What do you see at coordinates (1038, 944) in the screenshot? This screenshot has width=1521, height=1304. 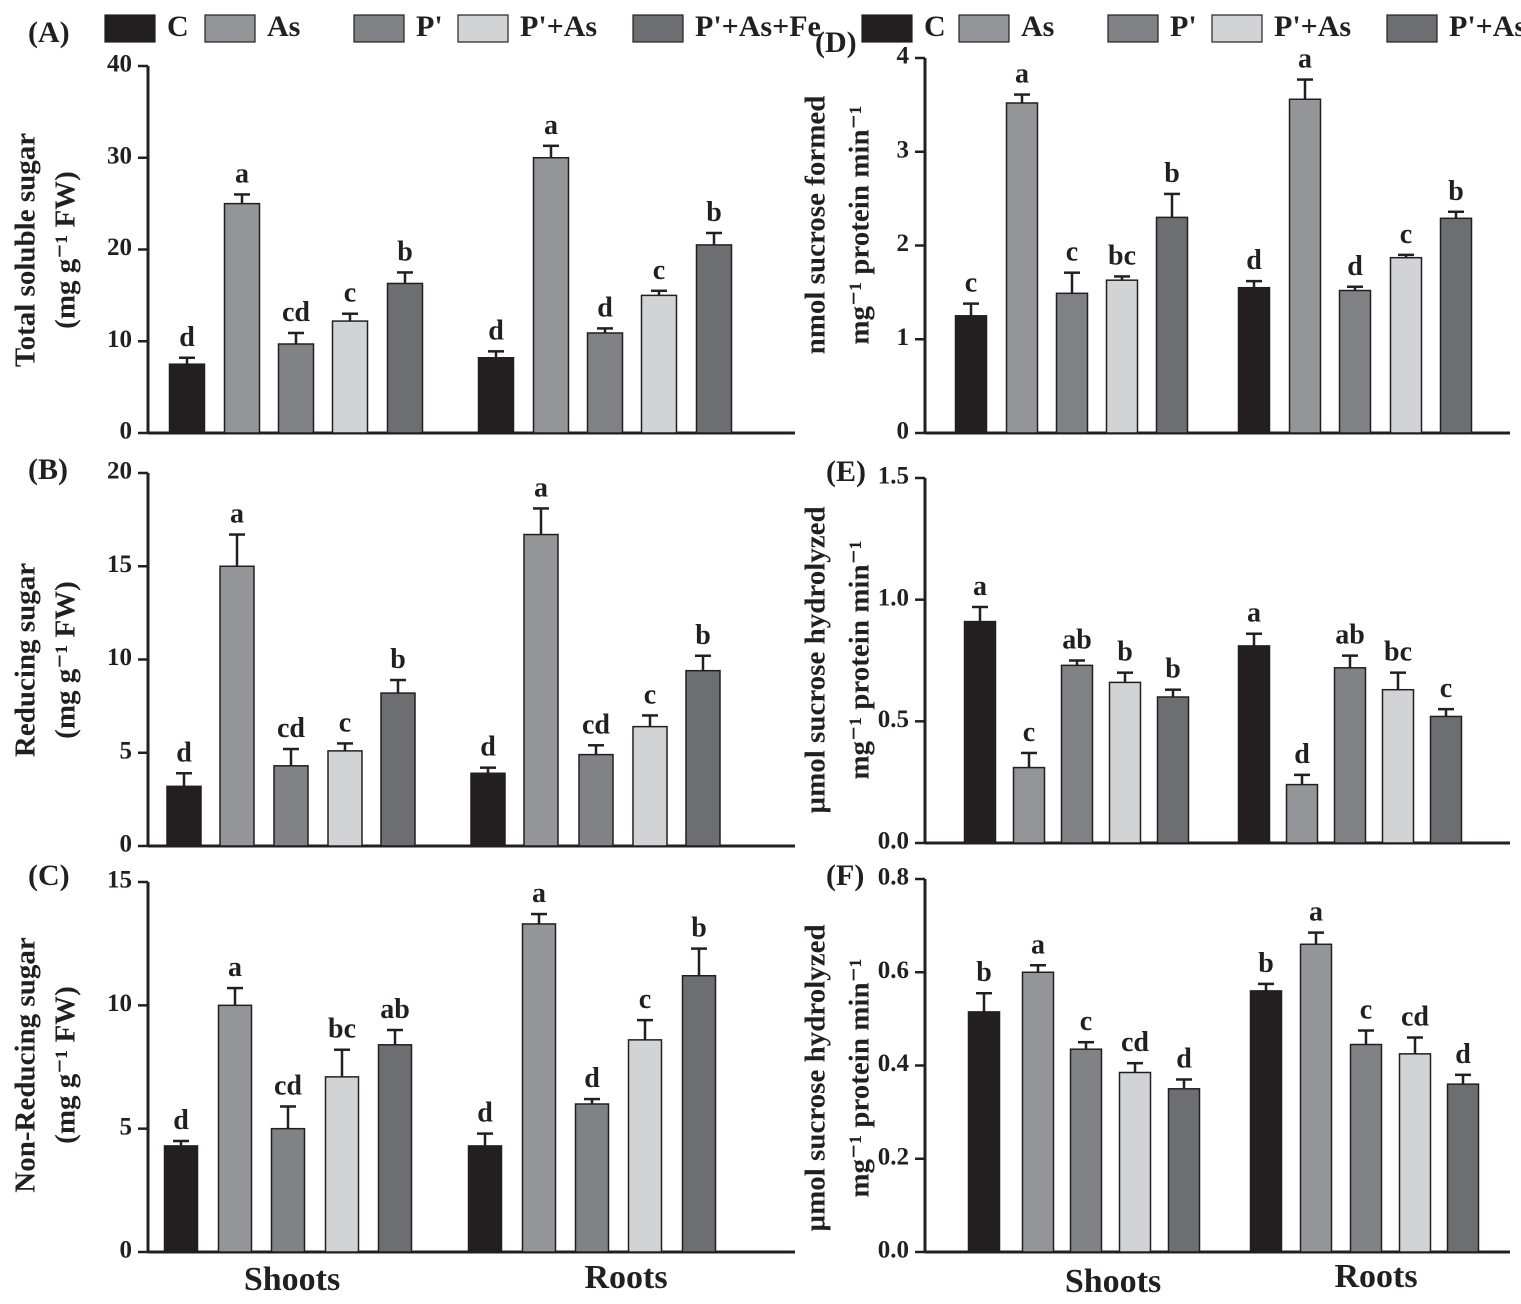 I see `panel-f-shoots-as-letter: a` at bounding box center [1038, 944].